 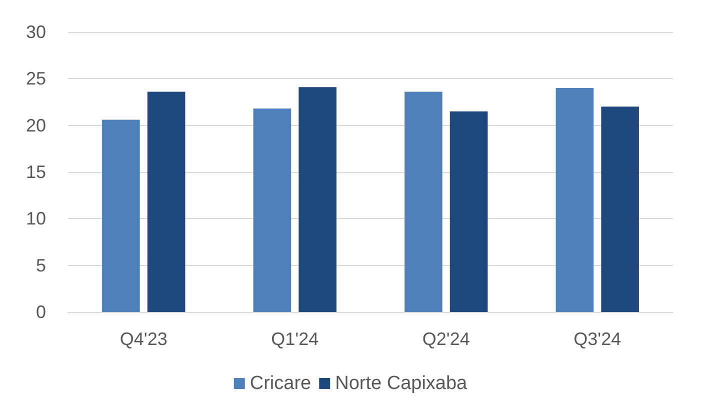 What do you see at coordinates (36, 32) in the screenshot?
I see `y-tick-label: 30` at bounding box center [36, 32].